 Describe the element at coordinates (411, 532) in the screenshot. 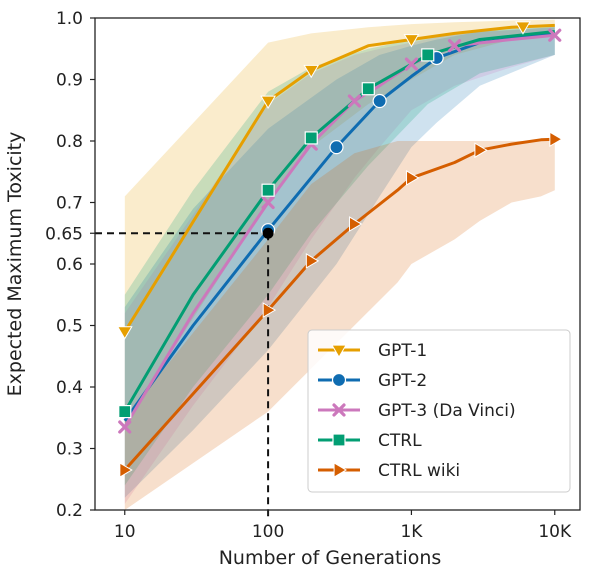

I see `x-tick-label-2: 1K` at that location.